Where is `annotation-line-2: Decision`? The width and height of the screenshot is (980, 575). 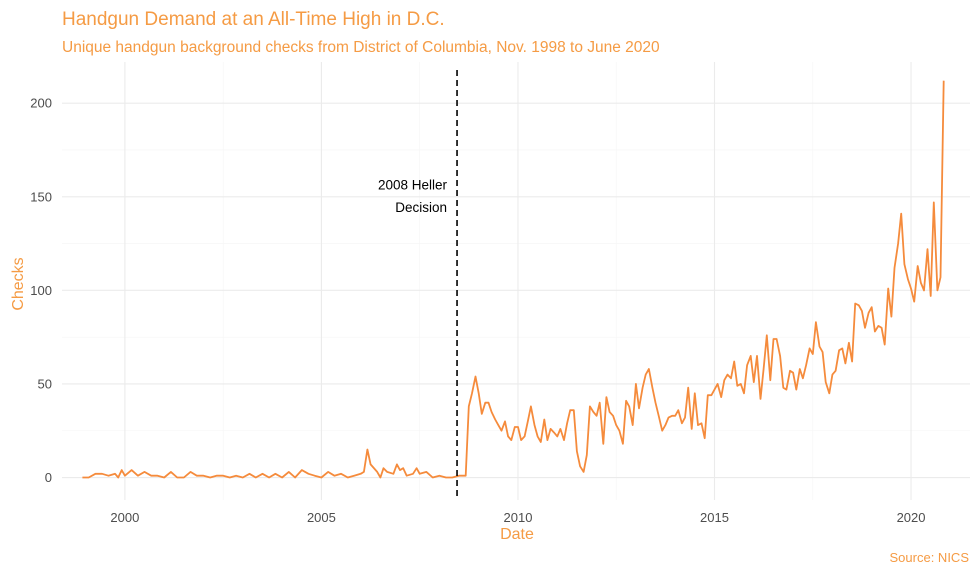
annotation-line-2: Decision is located at coordinates (421, 207).